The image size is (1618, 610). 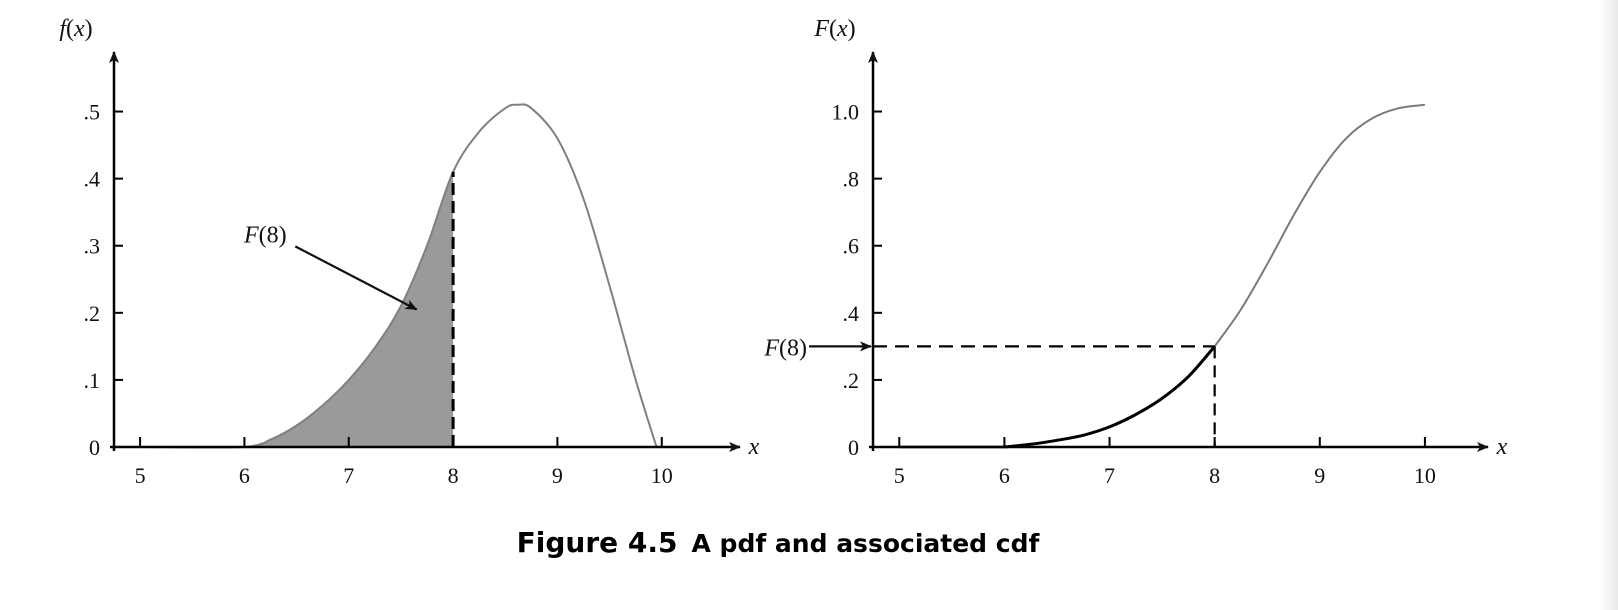 What do you see at coordinates (1609, 305) in the screenshot?
I see `page-edge-shadow` at bounding box center [1609, 305].